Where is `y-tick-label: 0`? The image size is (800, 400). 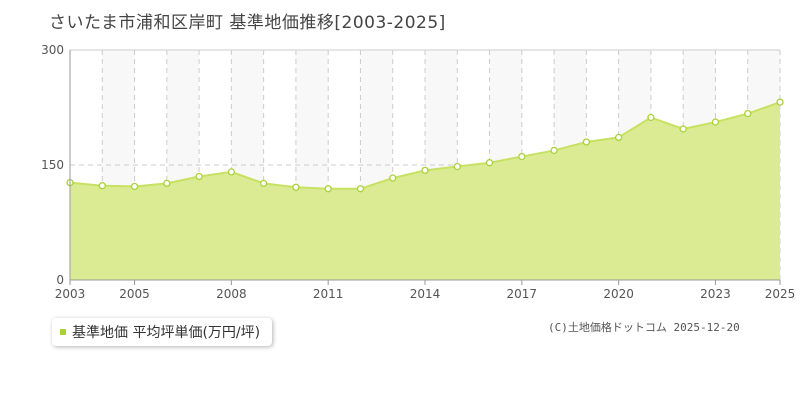 y-tick-label: 0 is located at coordinates (60, 280).